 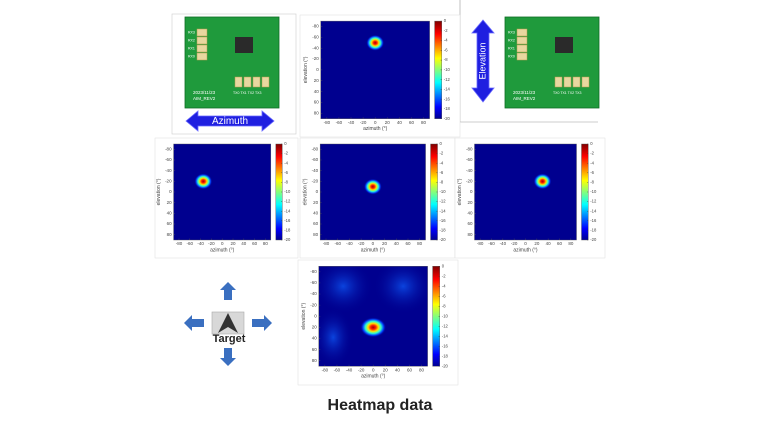 I want to click on pcb-rx-label: RX3, so click(x=511, y=32).